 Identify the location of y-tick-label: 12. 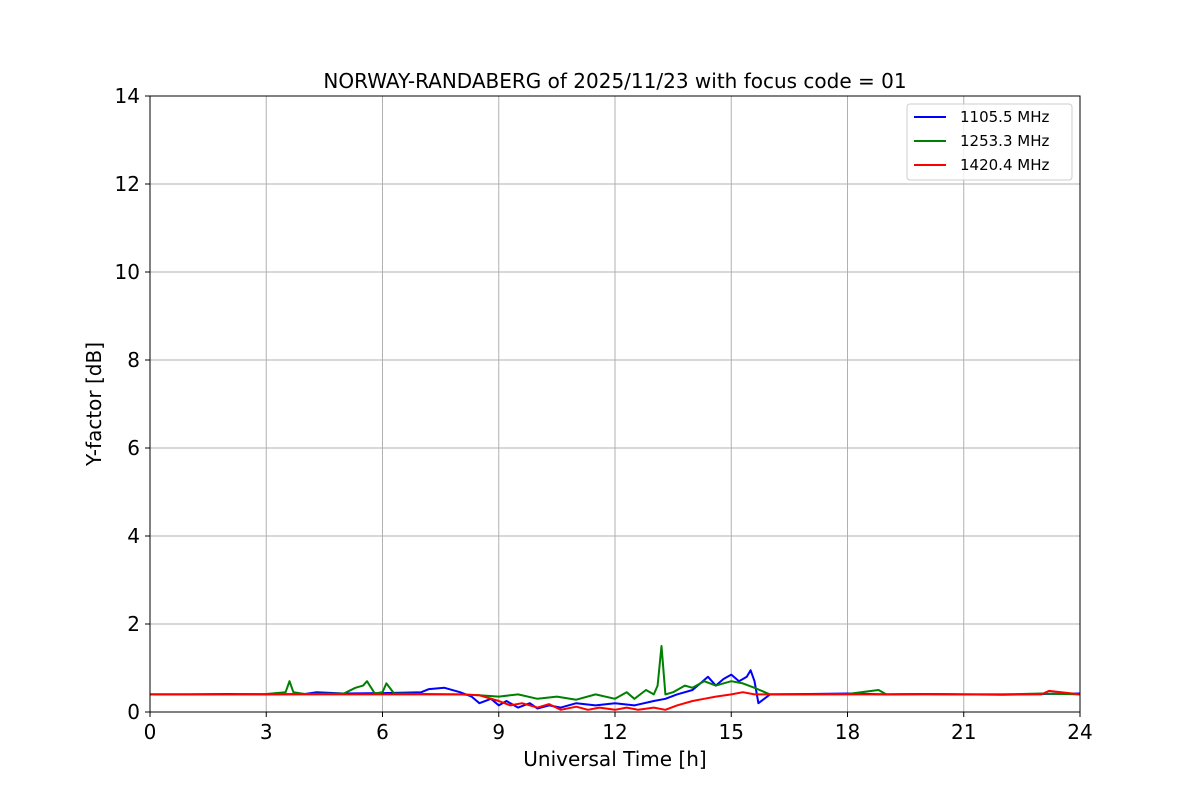
(127, 184).